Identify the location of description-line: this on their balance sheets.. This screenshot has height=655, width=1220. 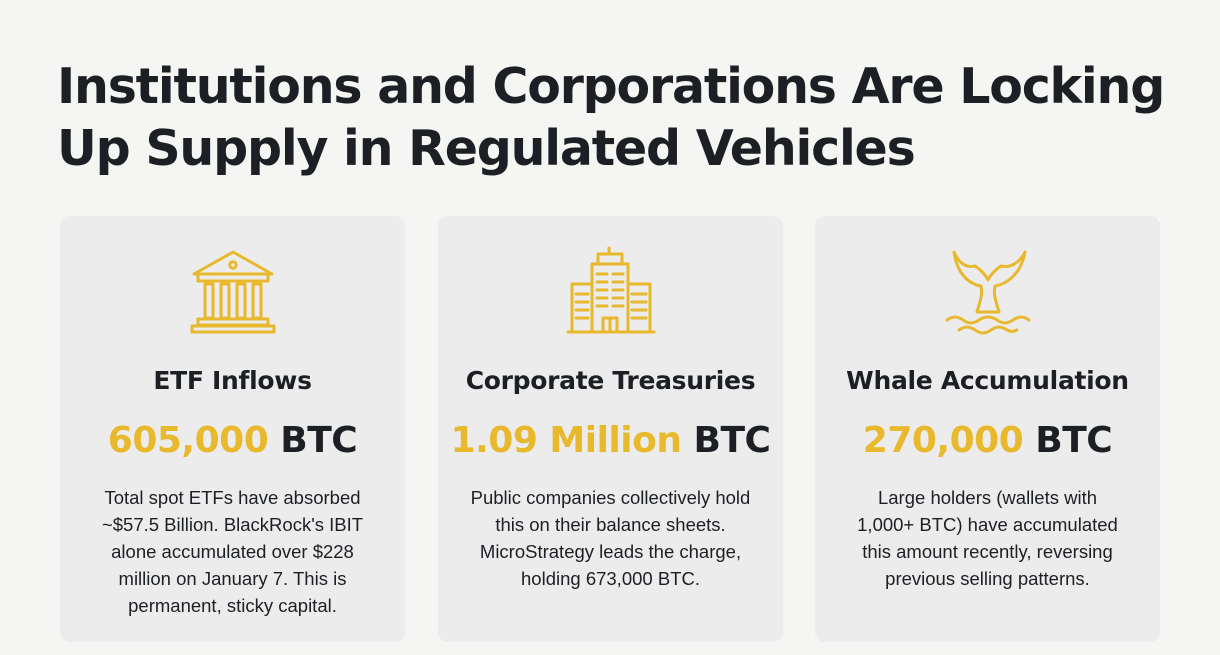
(610, 524).